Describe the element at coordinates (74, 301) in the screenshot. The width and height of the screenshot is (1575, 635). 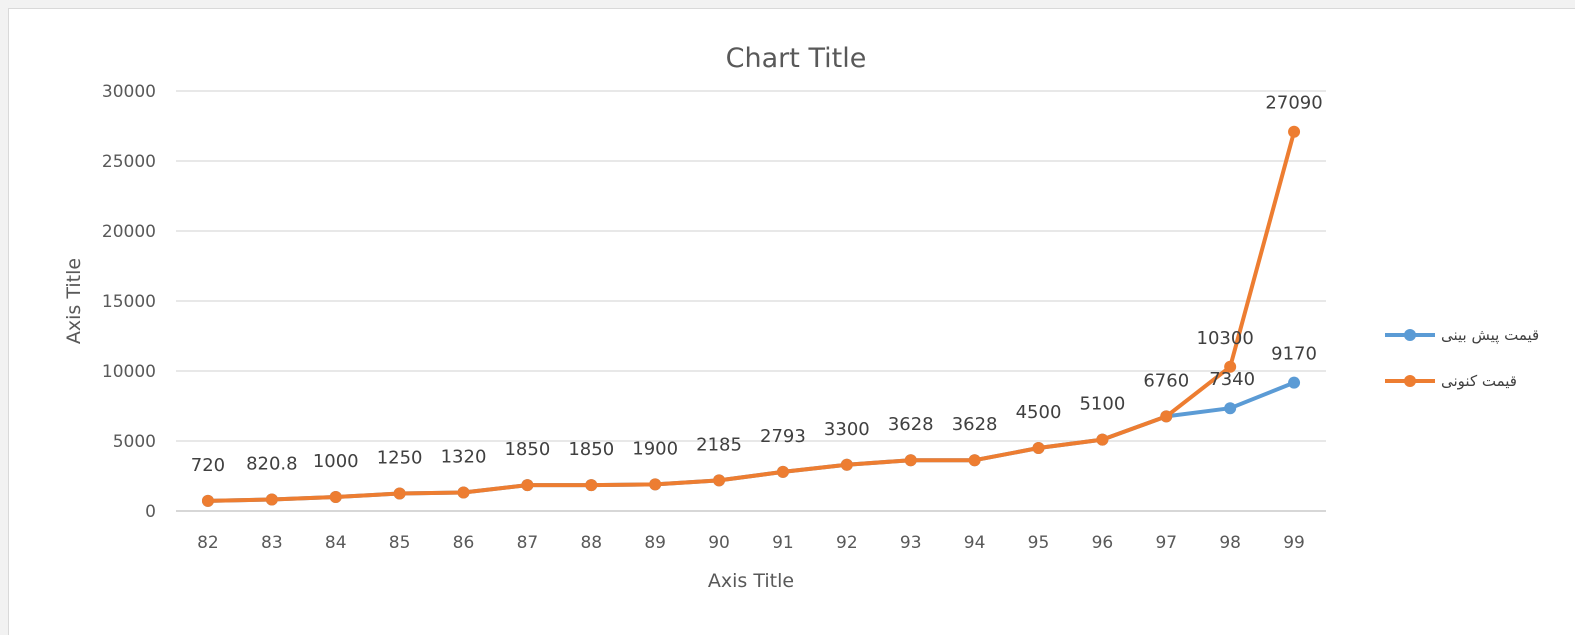
I see `y-axis-title: Axis Title` at that location.